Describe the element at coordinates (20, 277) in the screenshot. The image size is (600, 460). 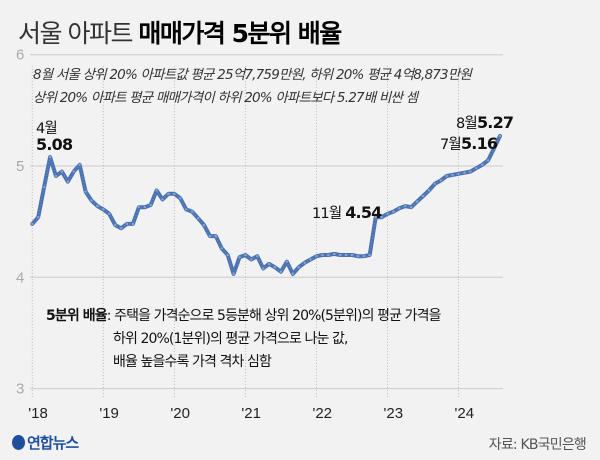
I see `y-tick-label: 4` at that location.